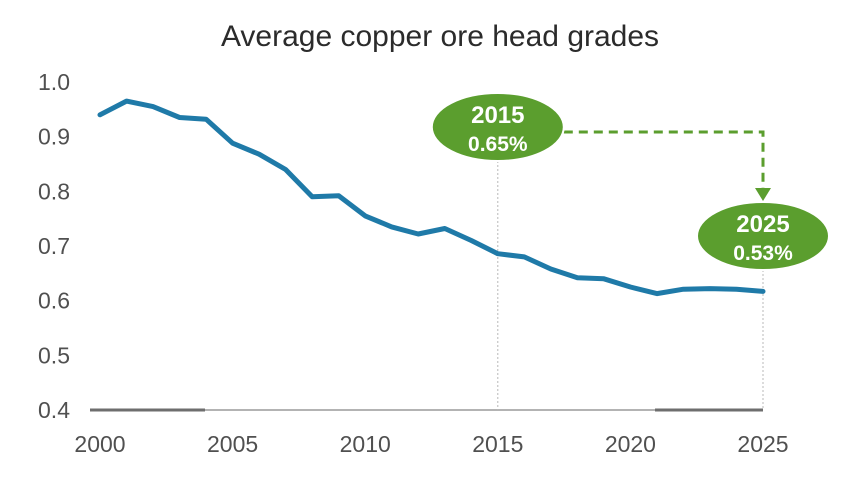 The height and width of the screenshot is (489, 859). Describe the element at coordinates (54, 191) in the screenshot. I see `y-tick-label: 0.8` at that location.